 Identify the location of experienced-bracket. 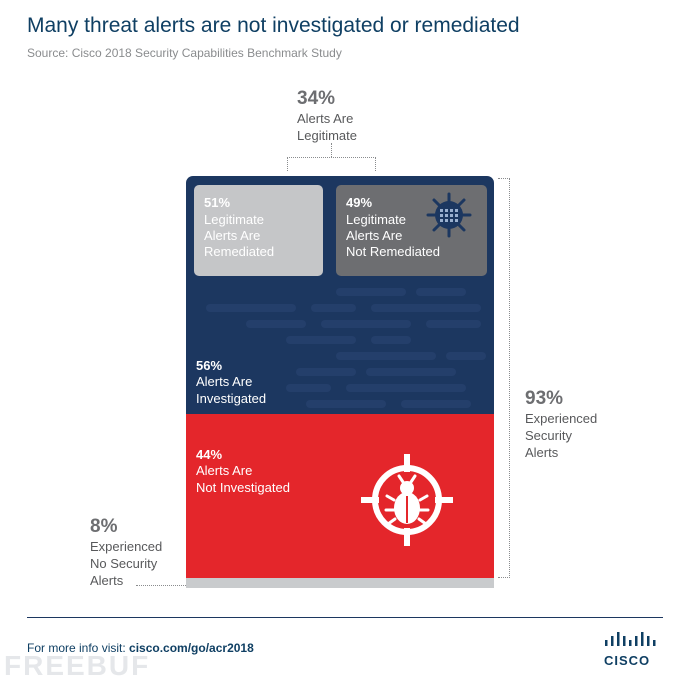
(504, 378).